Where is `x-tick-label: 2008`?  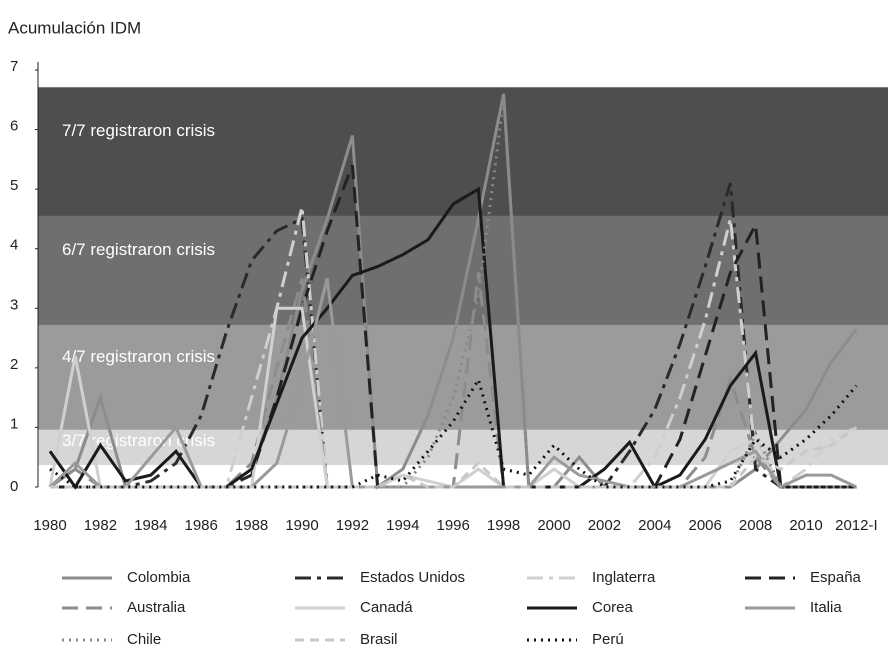
x-tick-label: 2008 is located at coordinates (755, 525).